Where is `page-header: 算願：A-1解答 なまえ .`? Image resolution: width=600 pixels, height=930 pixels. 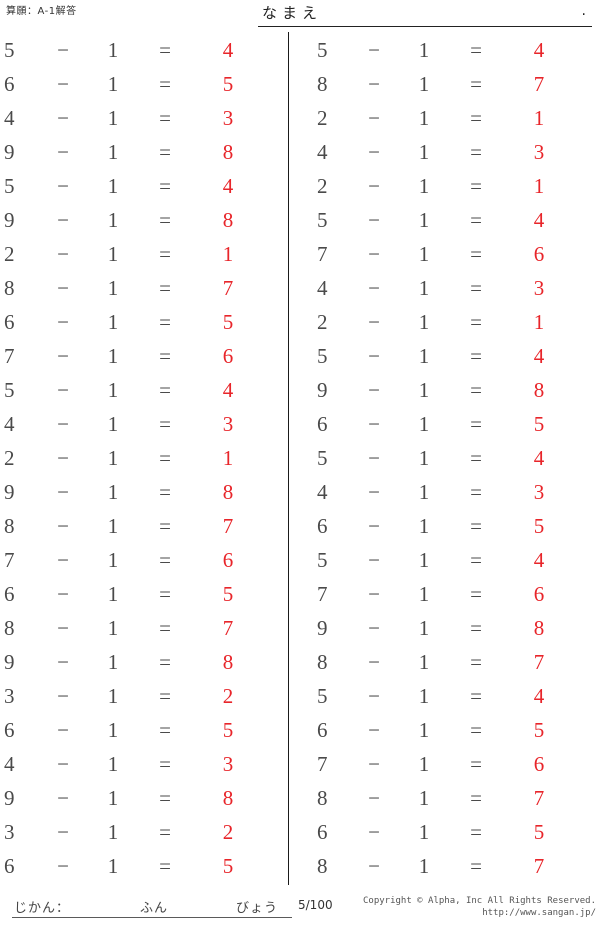 page-header: 算願：A-1解答 なまえ . is located at coordinates (300, 15).